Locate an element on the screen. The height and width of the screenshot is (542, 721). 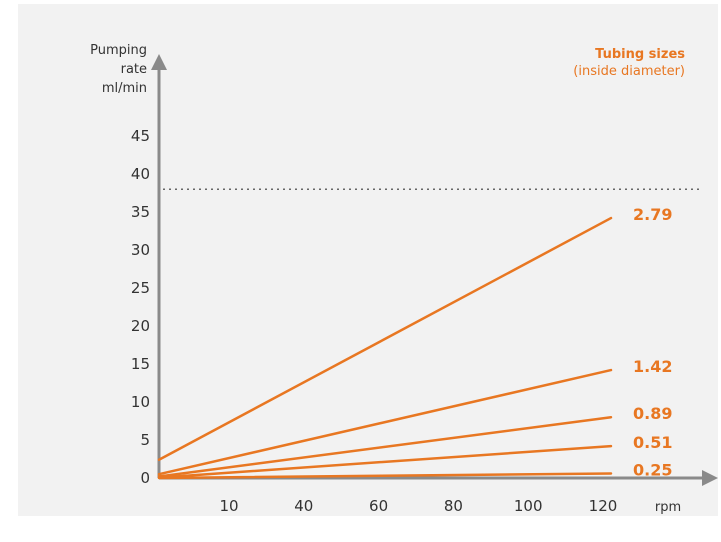
y-tick-label: 20 is located at coordinates (140, 326).